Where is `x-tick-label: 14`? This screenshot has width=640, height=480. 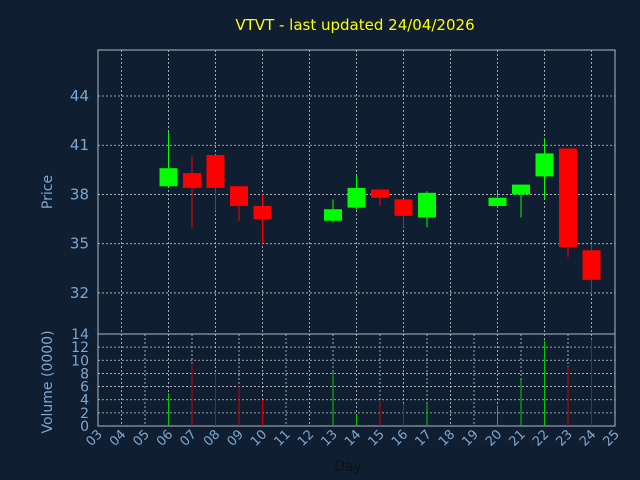 x-tick-label: 14 is located at coordinates (353, 438).